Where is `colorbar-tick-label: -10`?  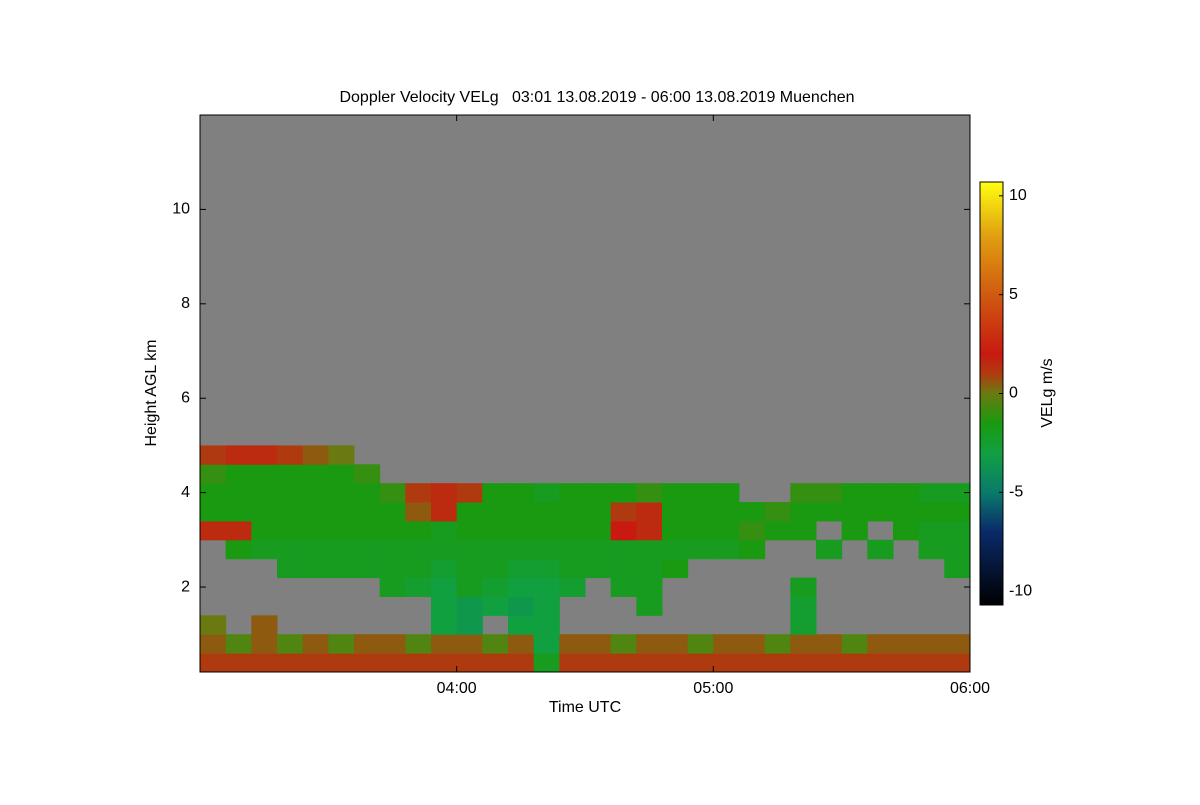 colorbar-tick-label: -10 is located at coordinates (1020, 590).